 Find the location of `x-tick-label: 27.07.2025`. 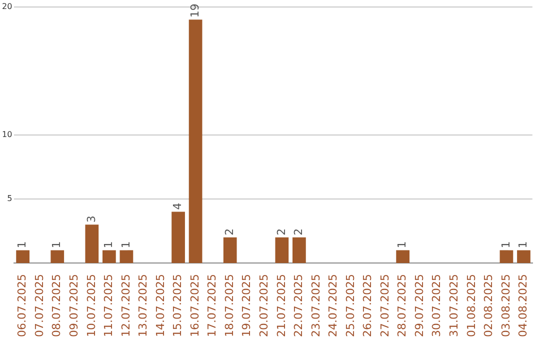

x-tick-label: 27.07.2025 is located at coordinates (385, 306).